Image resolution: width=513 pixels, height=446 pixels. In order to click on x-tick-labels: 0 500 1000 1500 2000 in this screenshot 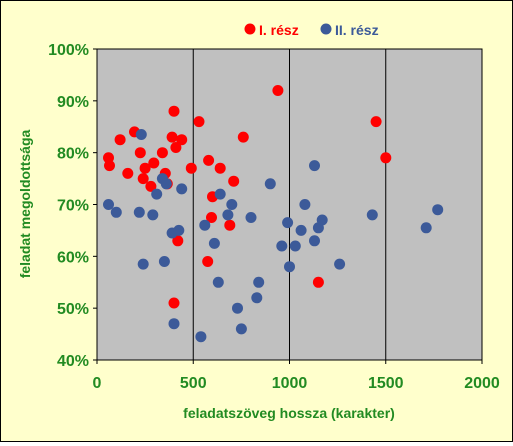, I will do `click(296, 383)`.